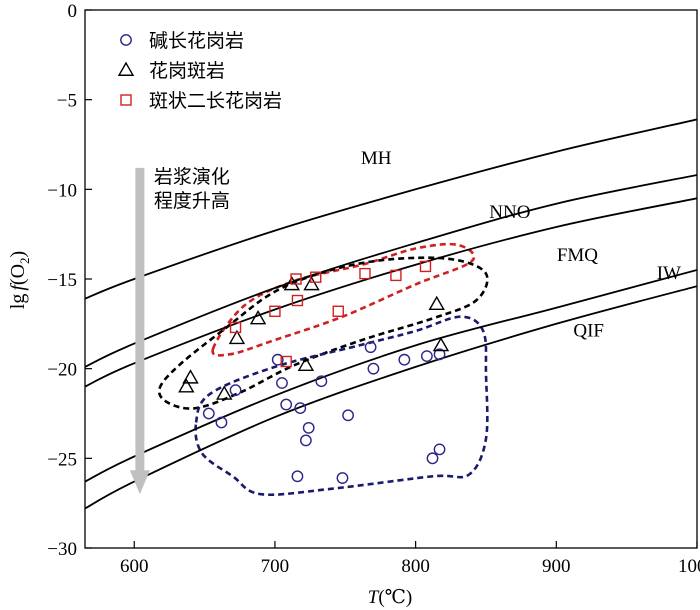  Describe the element at coordinates (62, 370) in the screenshot. I see `y-tick-label: −20` at that location.